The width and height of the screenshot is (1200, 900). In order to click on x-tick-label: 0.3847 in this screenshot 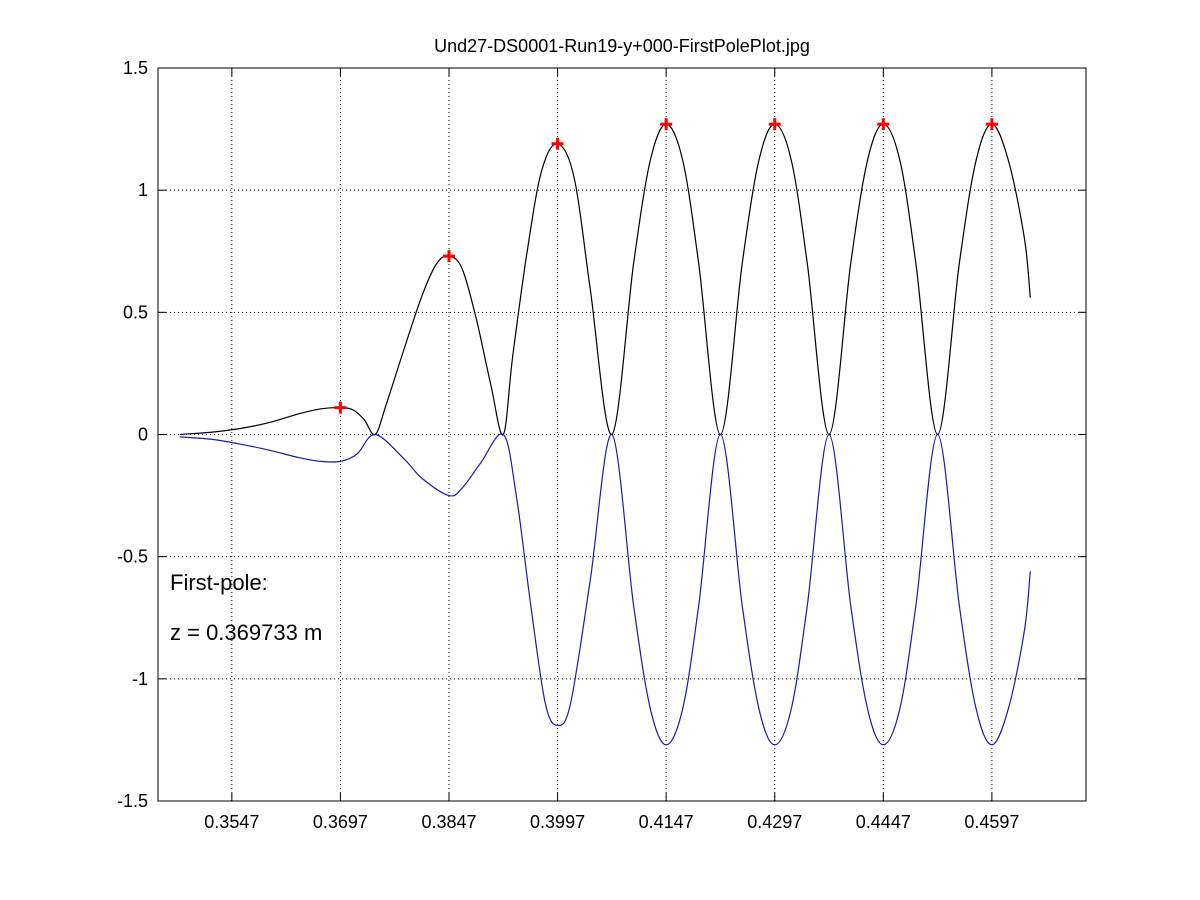, I will do `click(448, 822)`.